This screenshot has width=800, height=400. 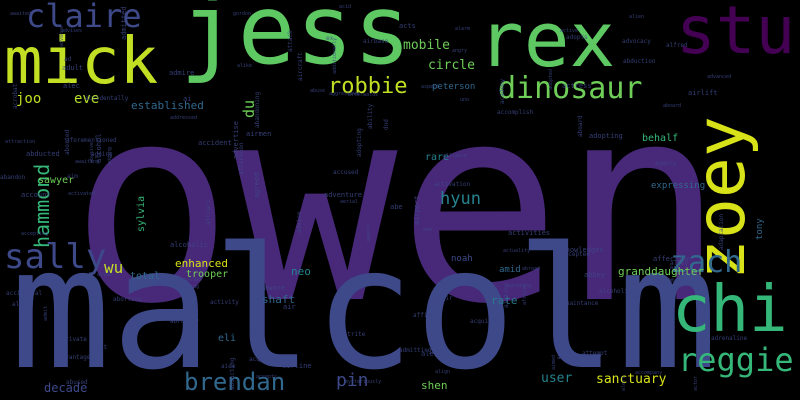 What do you see at coordinates (696, 383) in the screenshot?
I see `word: actor` at bounding box center [696, 383].